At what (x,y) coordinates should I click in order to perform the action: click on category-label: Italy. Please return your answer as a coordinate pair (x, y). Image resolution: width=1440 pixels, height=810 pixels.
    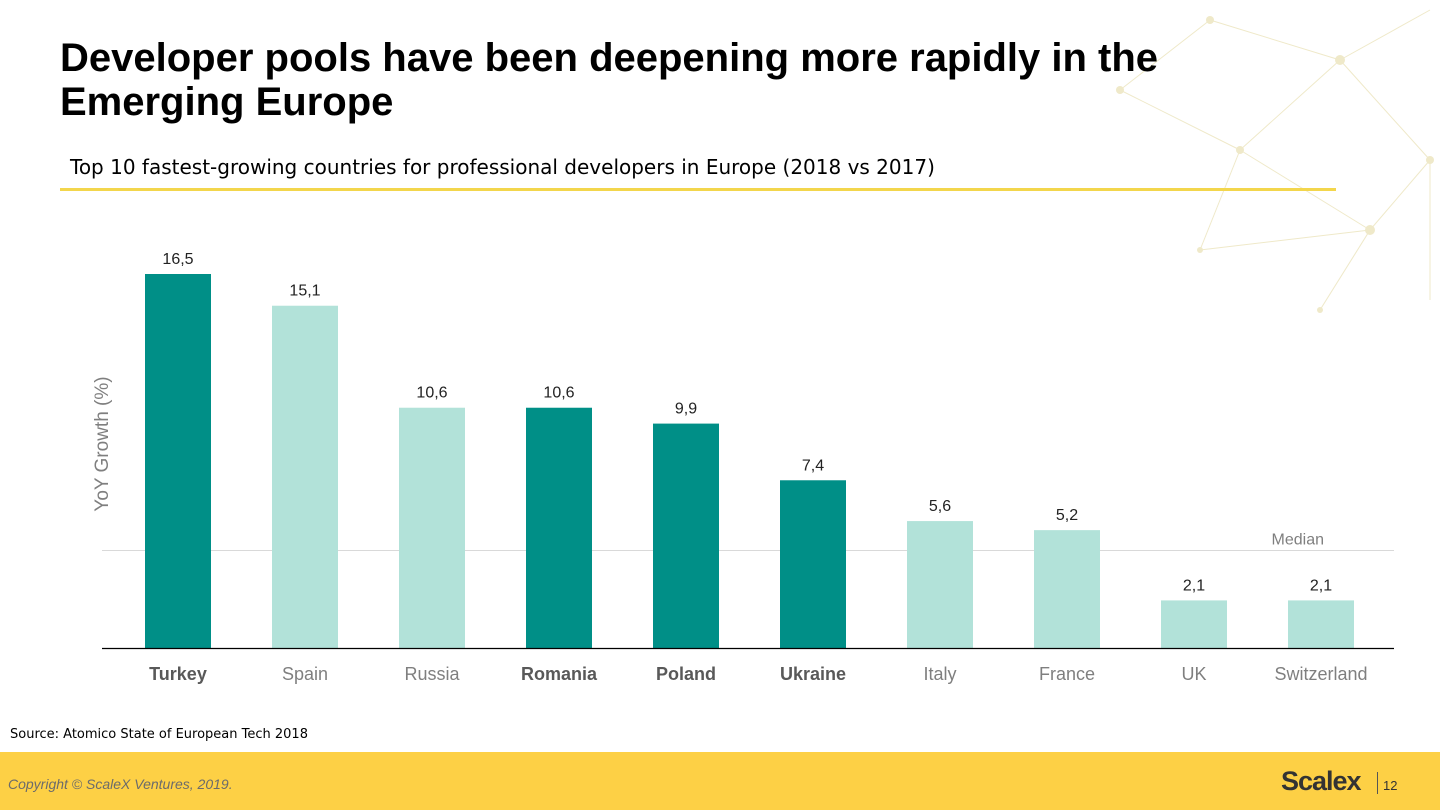
    Looking at the image, I should click on (939, 674).